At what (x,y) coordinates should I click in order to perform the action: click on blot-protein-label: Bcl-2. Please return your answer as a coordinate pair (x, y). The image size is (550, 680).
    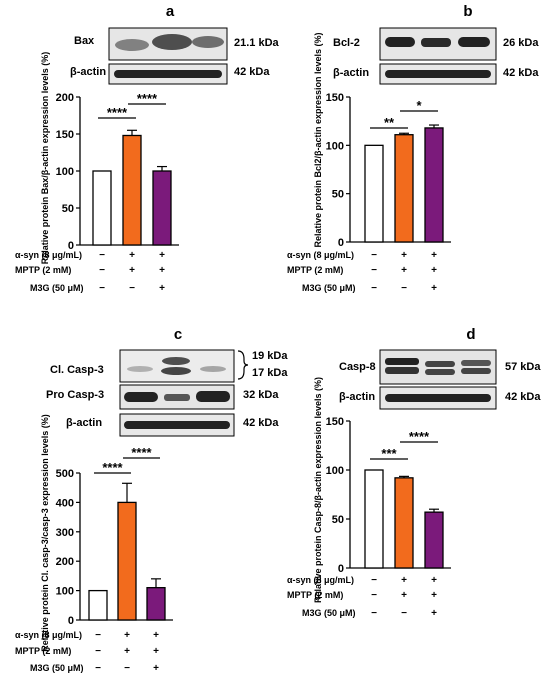
    Looking at the image, I should click on (346, 43).